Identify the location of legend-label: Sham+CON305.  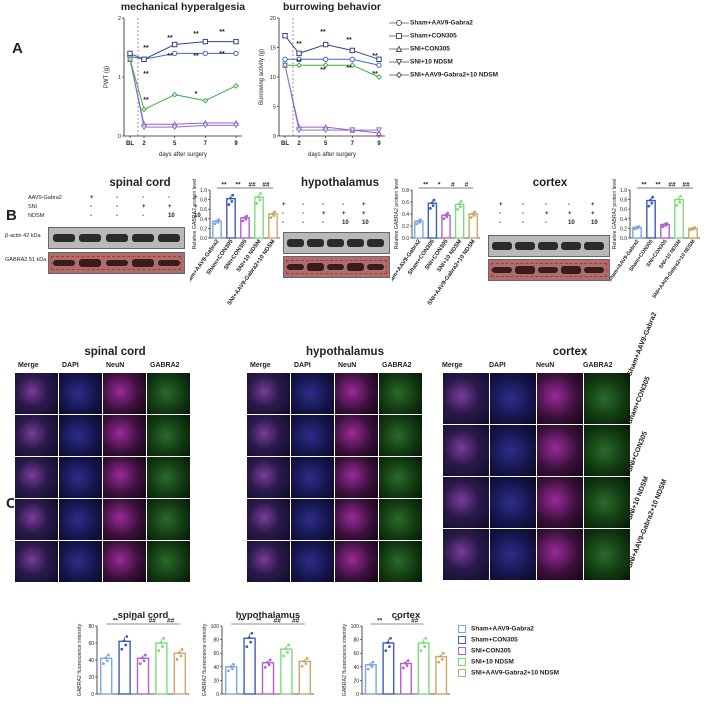
(433, 36).